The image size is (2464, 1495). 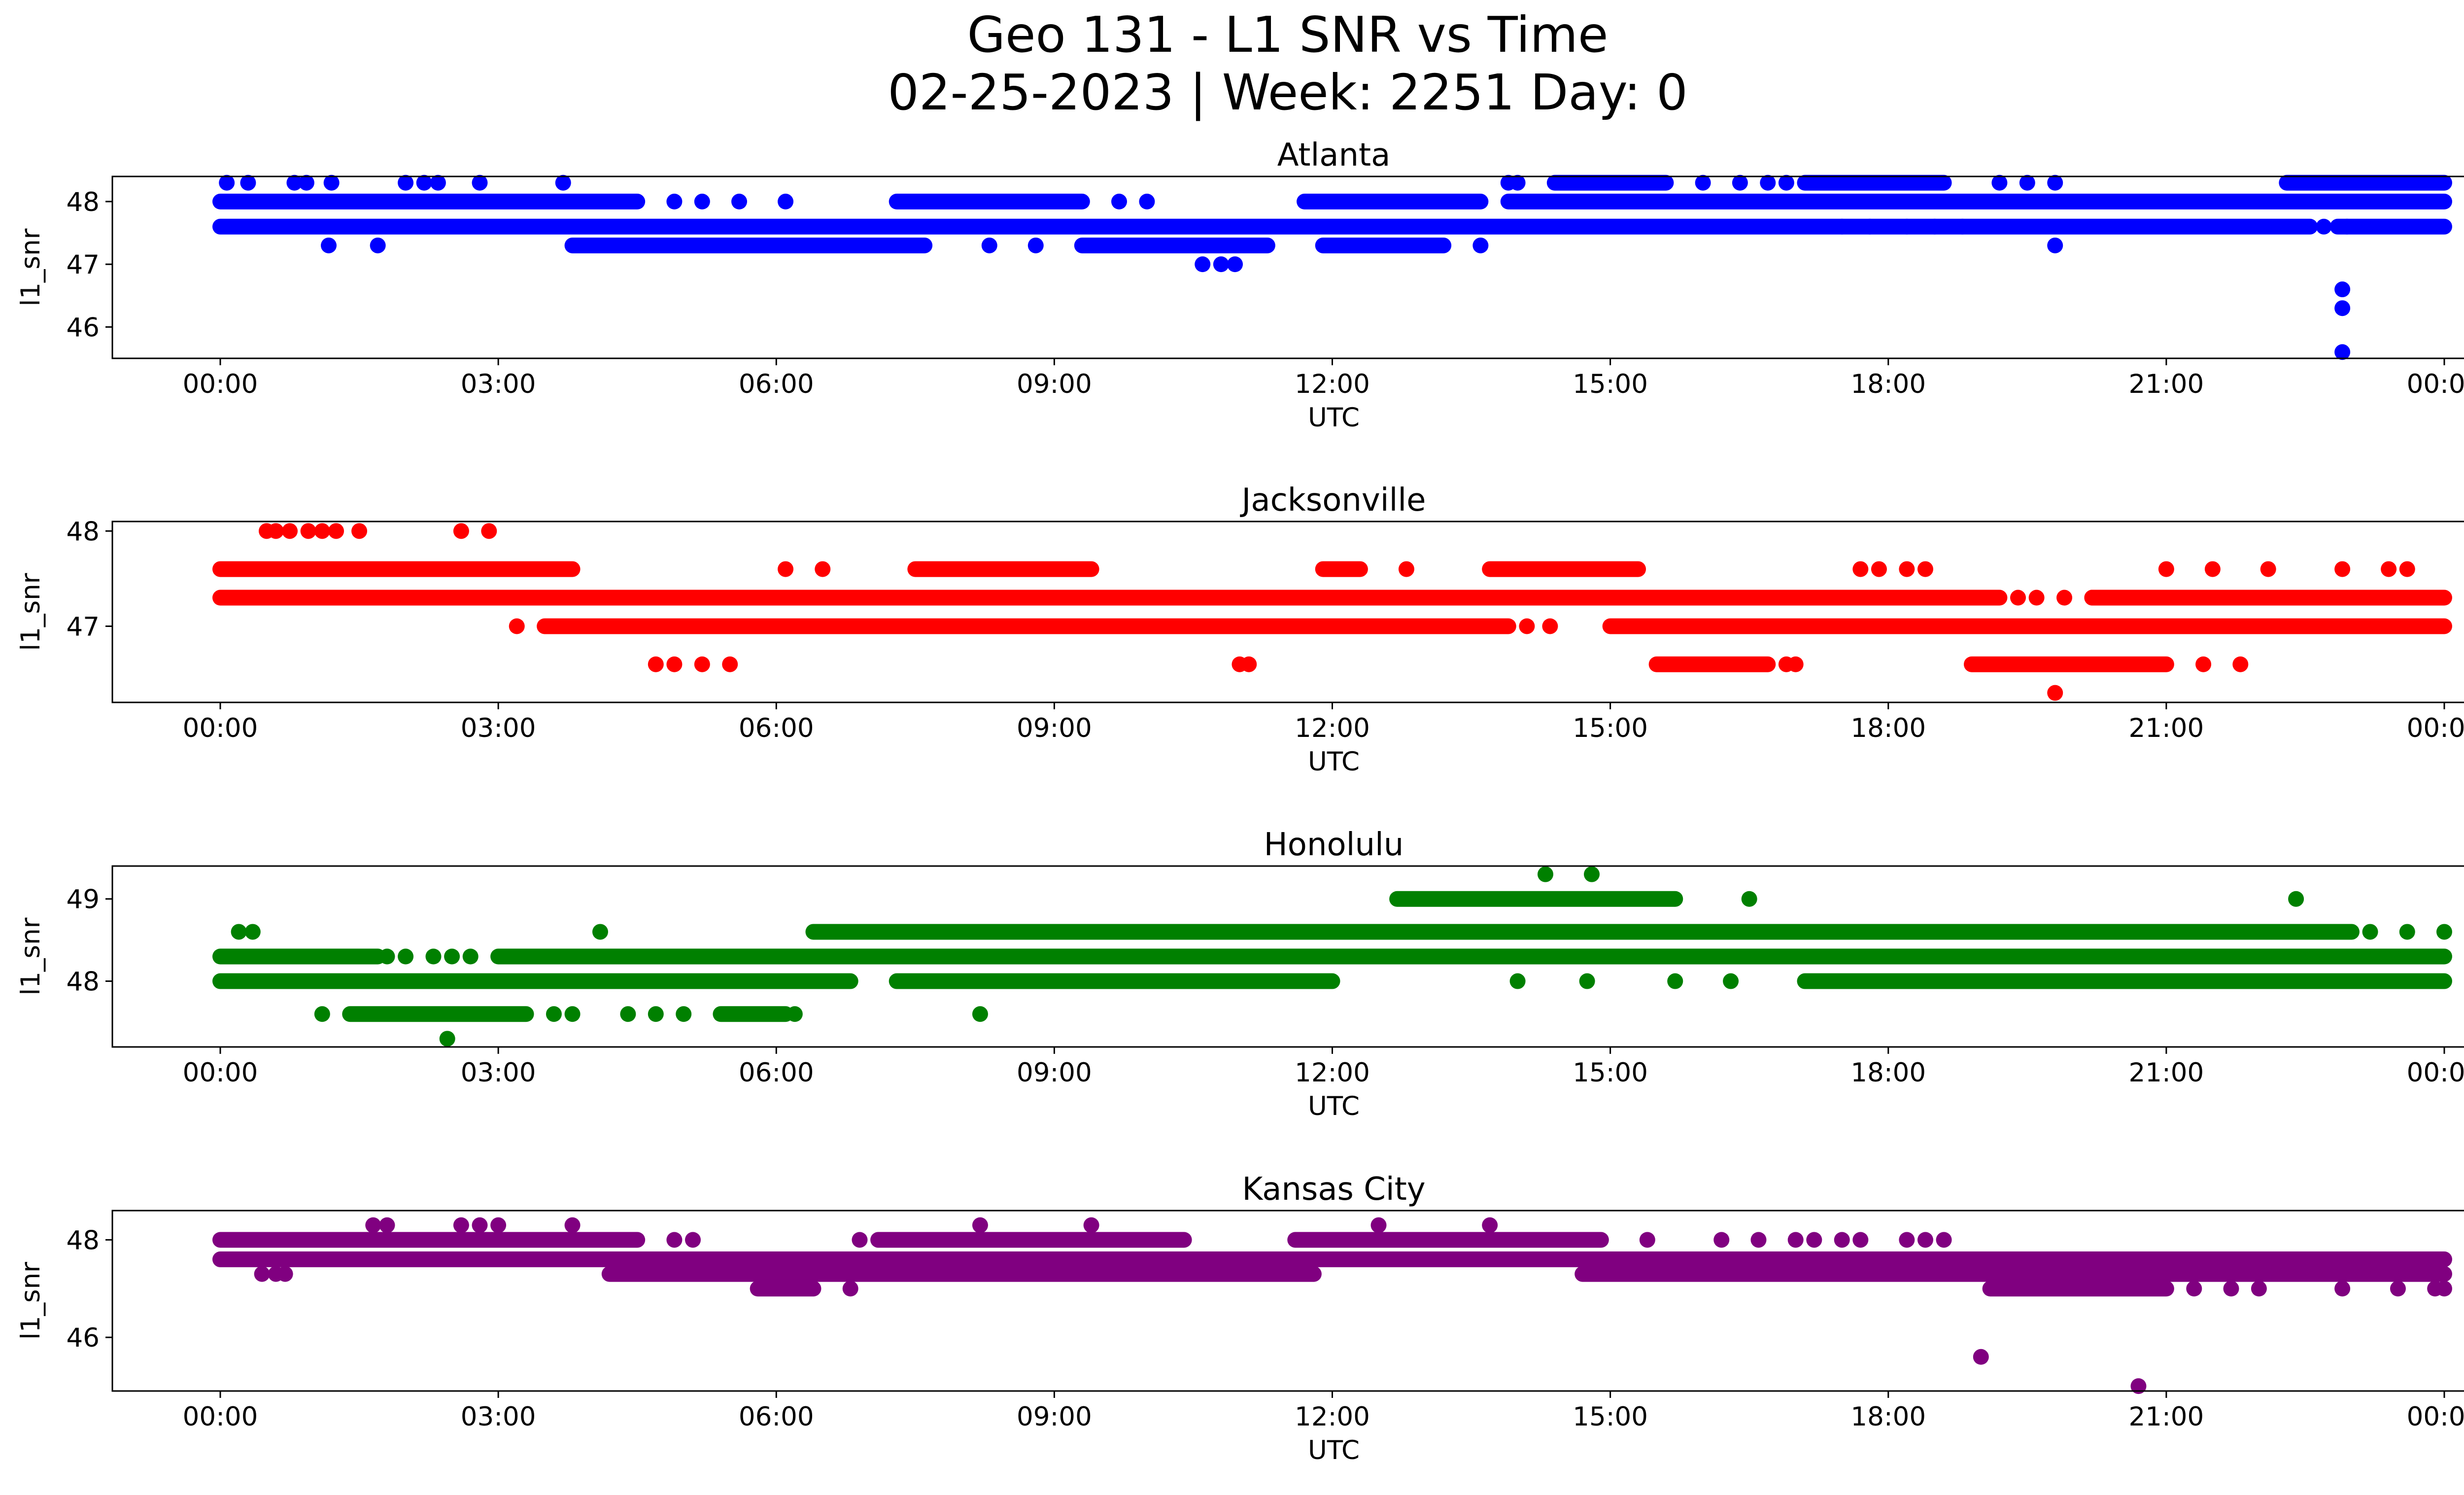 I want to click on y-axis: 46 48 l1_snr, so click(x=64, y=1289).